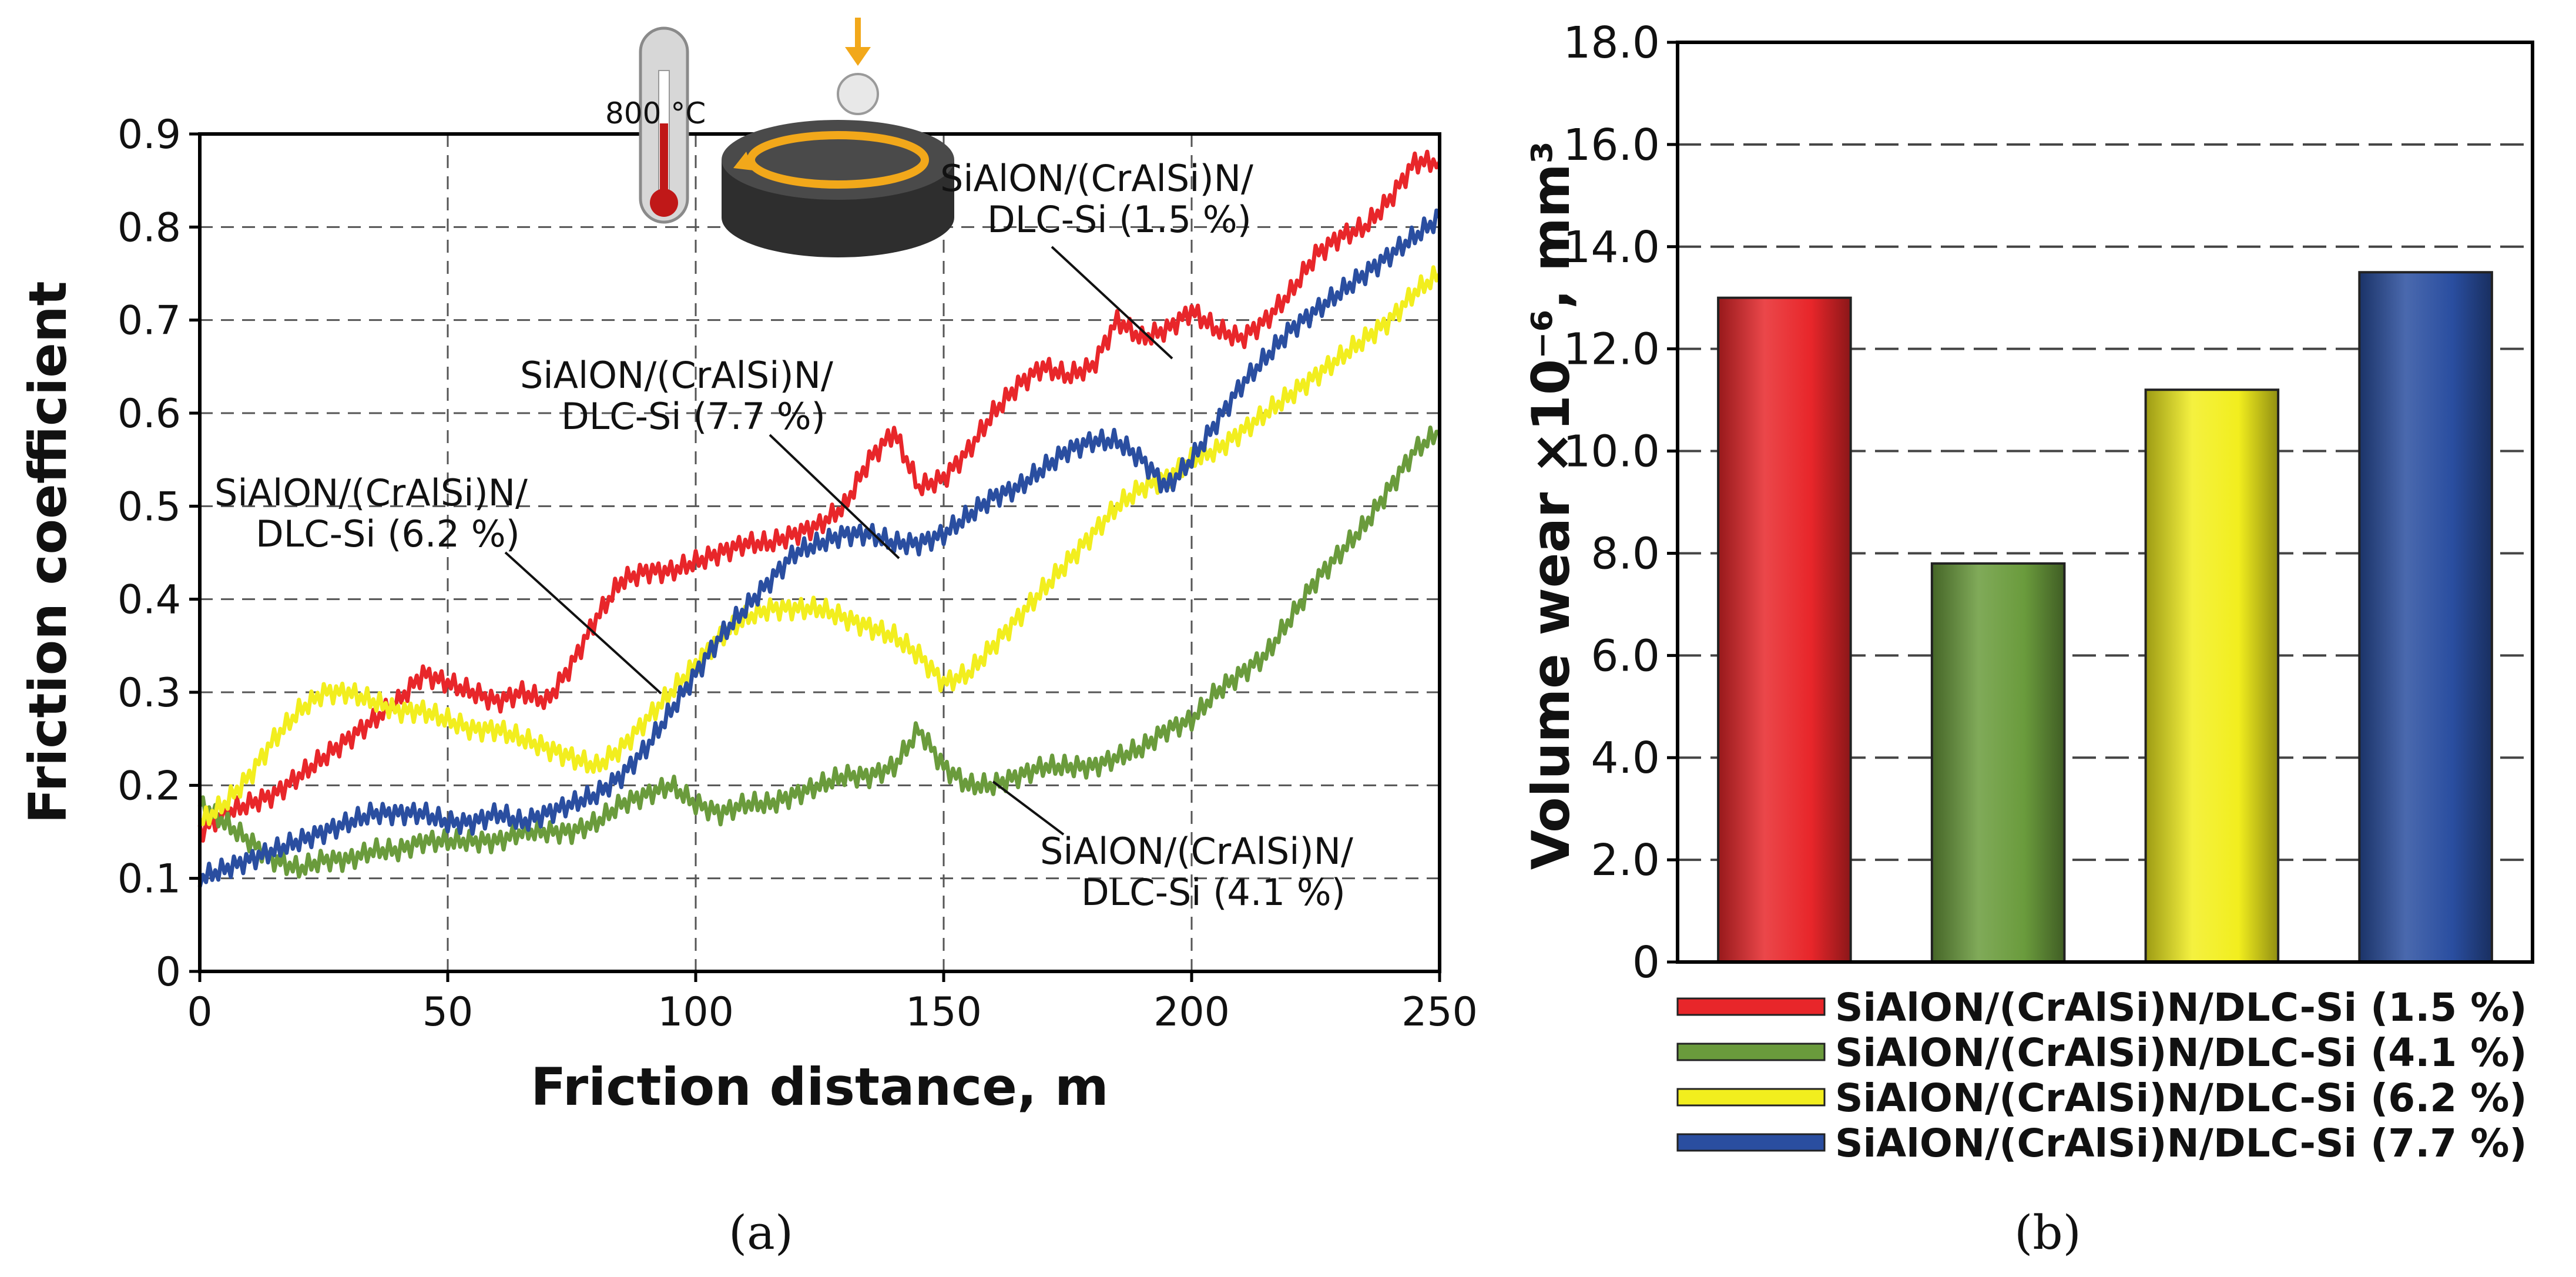 The image size is (2576, 1277). I want to click on annotation-7-7: SiAlON/(CrAlSi)N/ DLC-Si (7.7 %), so click(710, 456).